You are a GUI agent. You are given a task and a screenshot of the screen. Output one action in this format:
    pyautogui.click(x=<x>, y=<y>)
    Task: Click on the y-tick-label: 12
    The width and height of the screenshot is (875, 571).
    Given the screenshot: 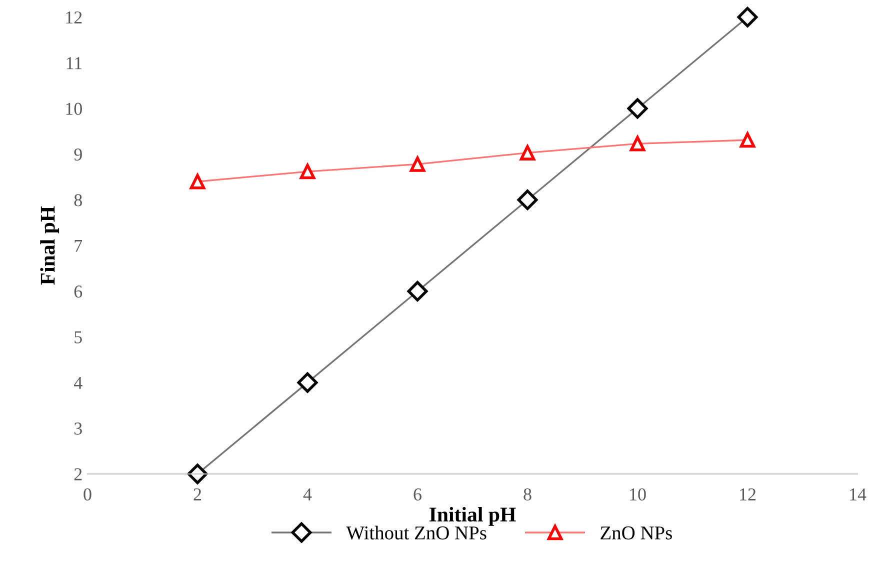 What is the action you would take?
    pyautogui.click(x=74, y=17)
    